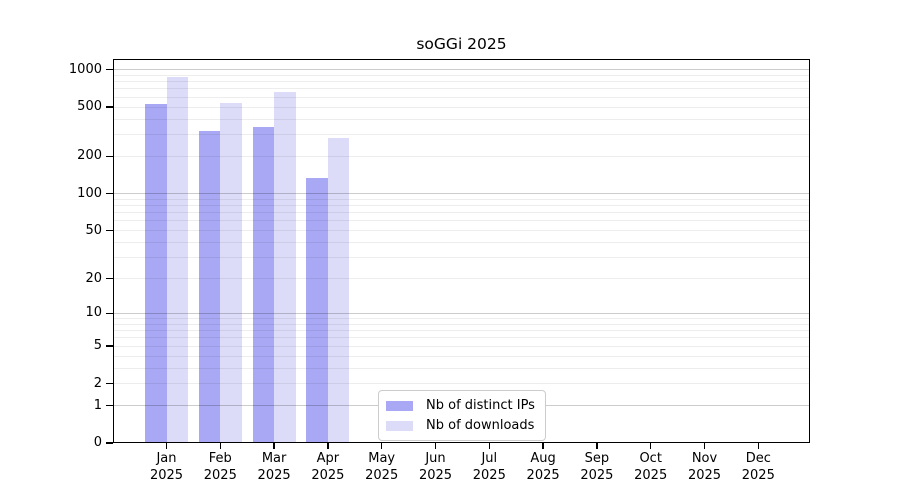 This screenshot has width=900, height=500. I want to click on x-axis-tick-label: Feb 2025, so click(220, 467).